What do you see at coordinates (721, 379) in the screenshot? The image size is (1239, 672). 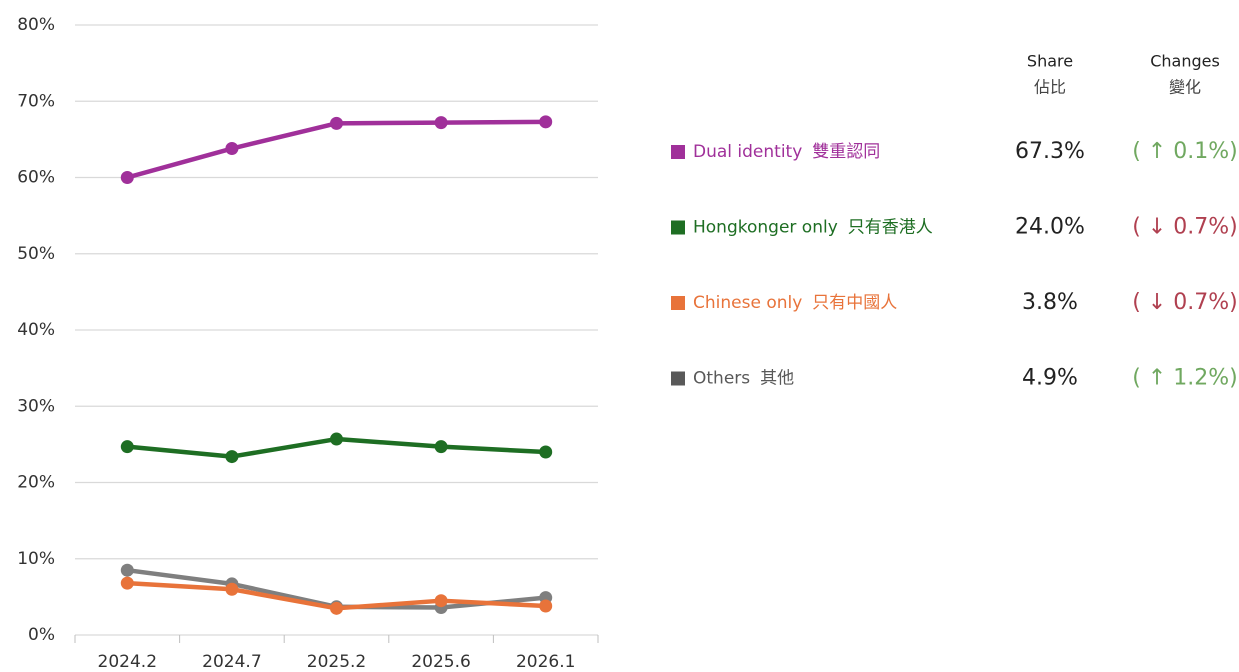 I see `legend-name: Others` at bounding box center [721, 379].